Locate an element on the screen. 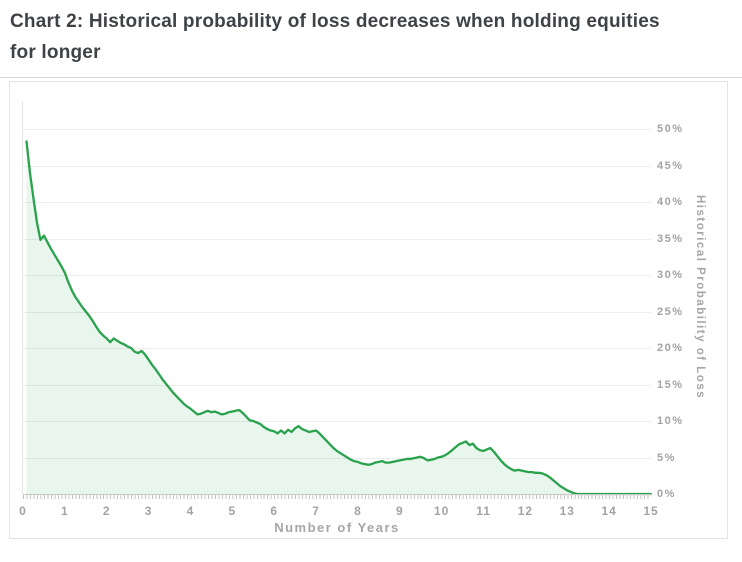  gridline-50pct is located at coordinates (337, 129).